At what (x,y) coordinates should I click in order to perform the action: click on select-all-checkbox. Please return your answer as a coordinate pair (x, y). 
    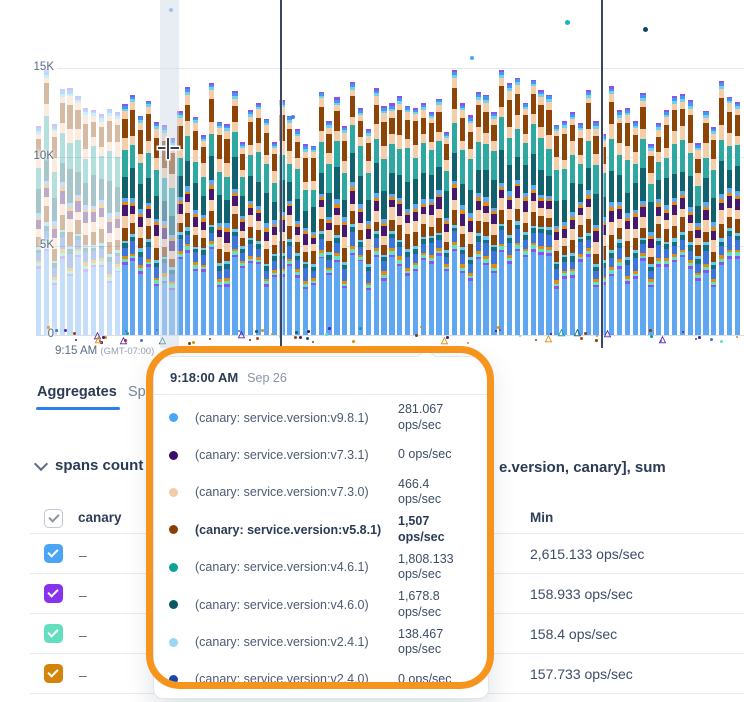
    Looking at the image, I should click on (53, 518).